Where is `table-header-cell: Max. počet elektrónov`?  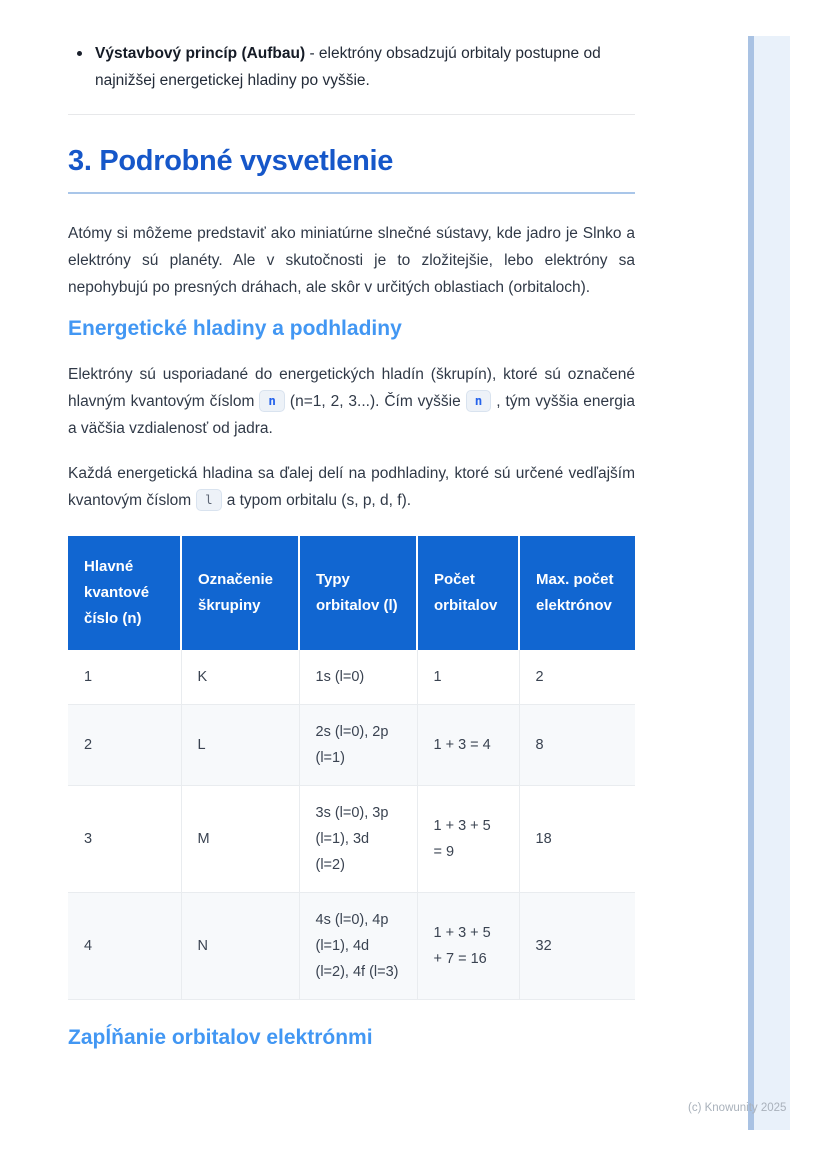 table-header-cell: Max. počet elektrónov is located at coordinates (577, 593).